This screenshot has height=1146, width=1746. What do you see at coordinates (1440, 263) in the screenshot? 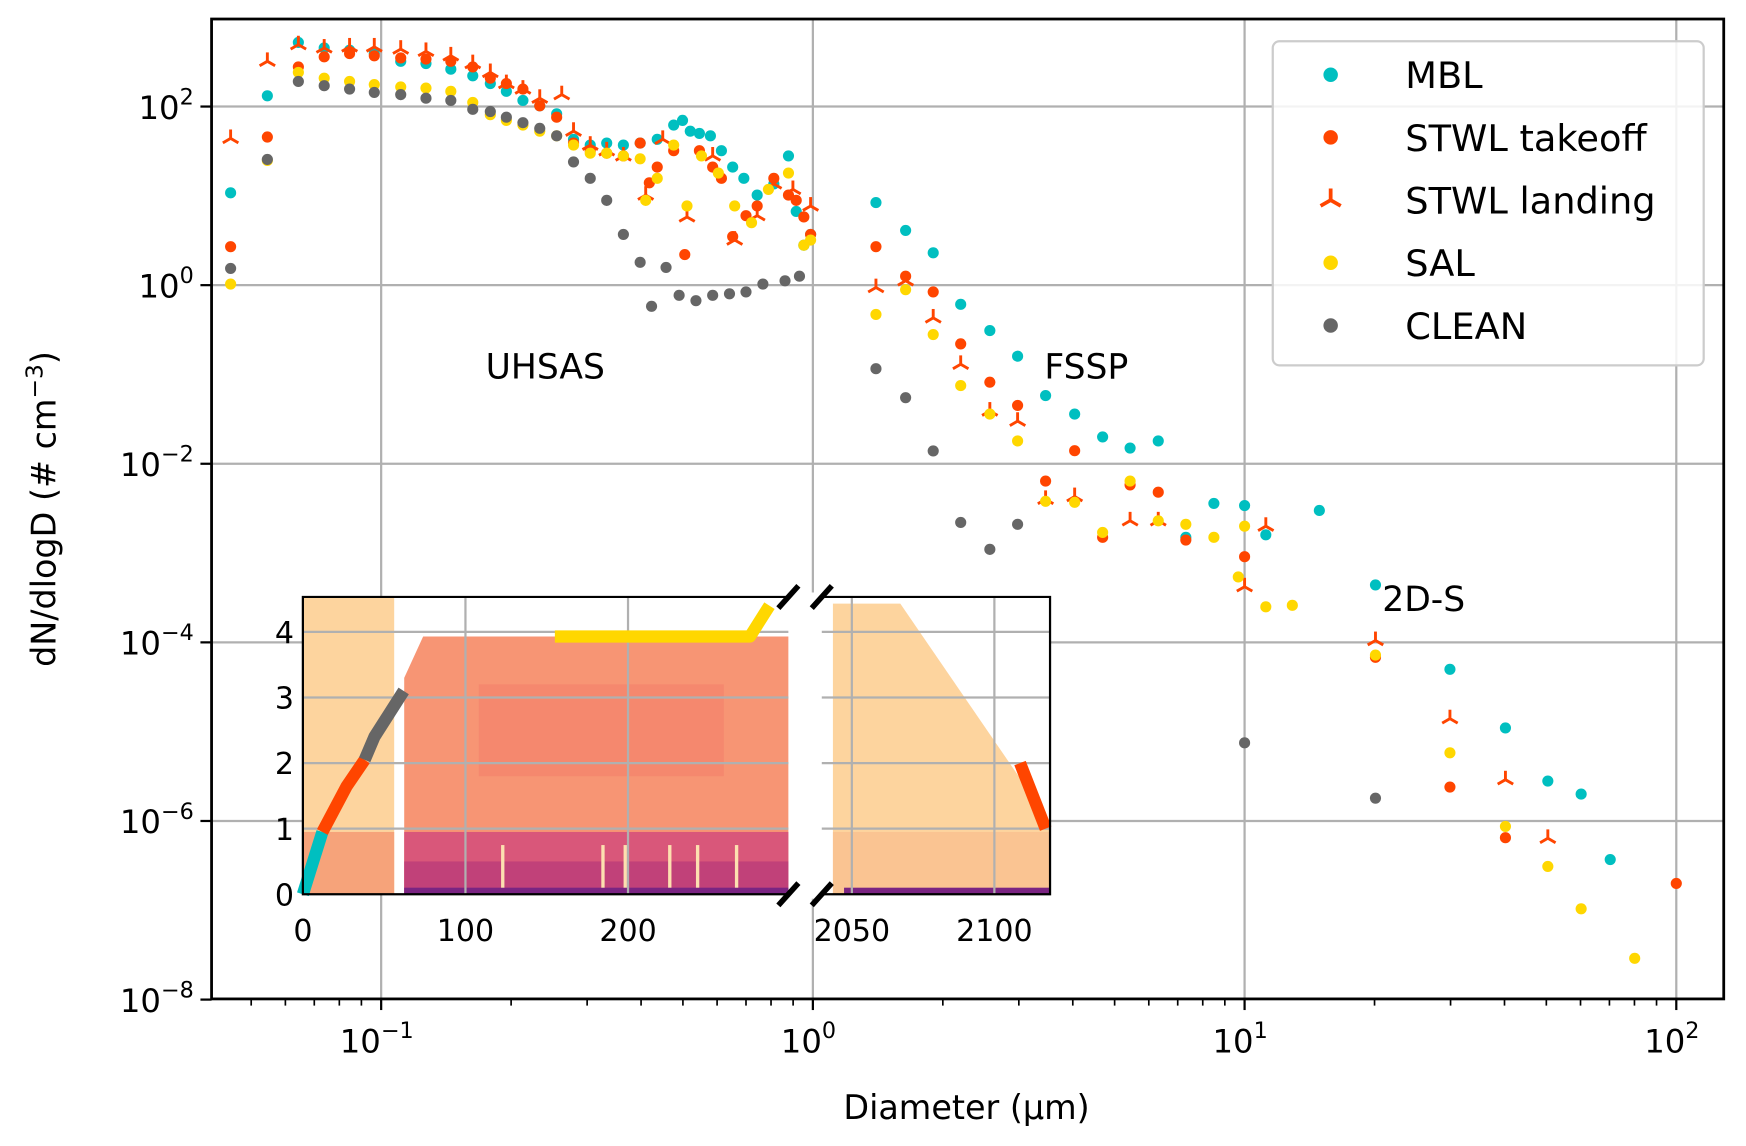
I see `legend-label: SAL` at bounding box center [1440, 263].